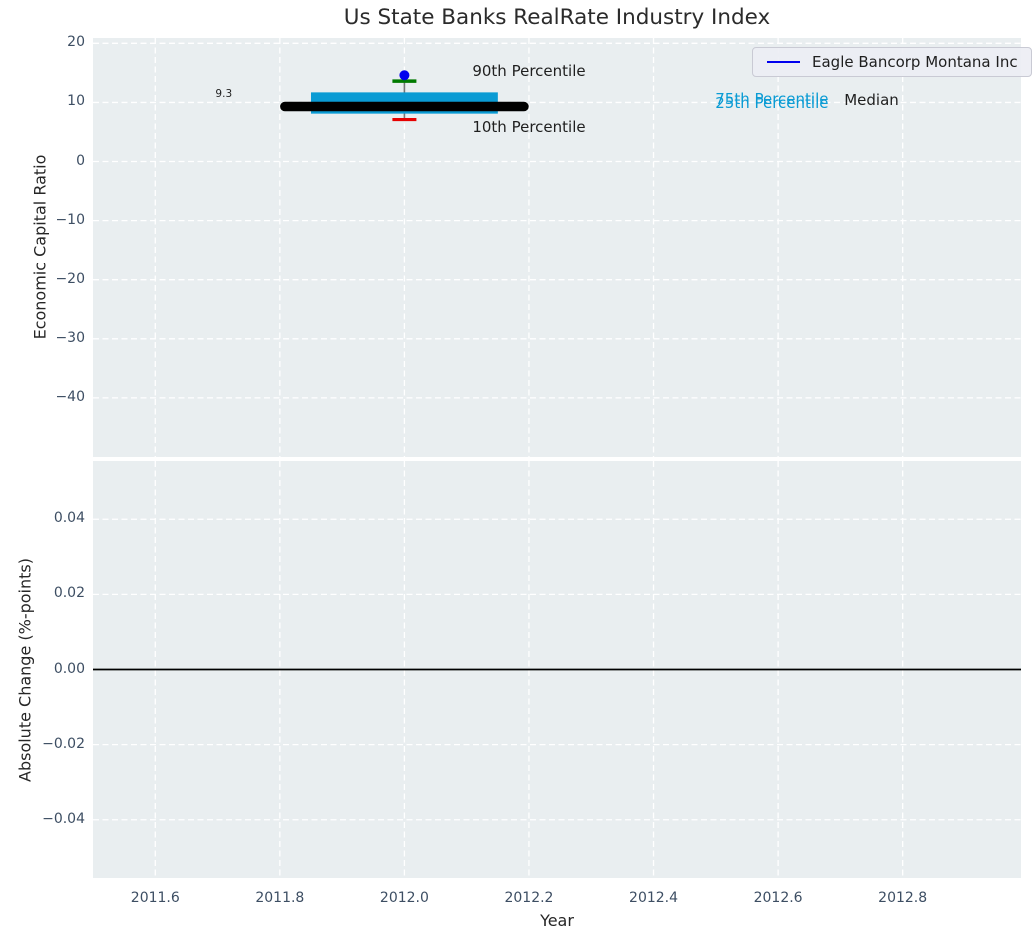 This screenshot has width=1034, height=942. Describe the element at coordinates (70, 219) in the screenshot. I see `y-tick-label: −10` at that location.